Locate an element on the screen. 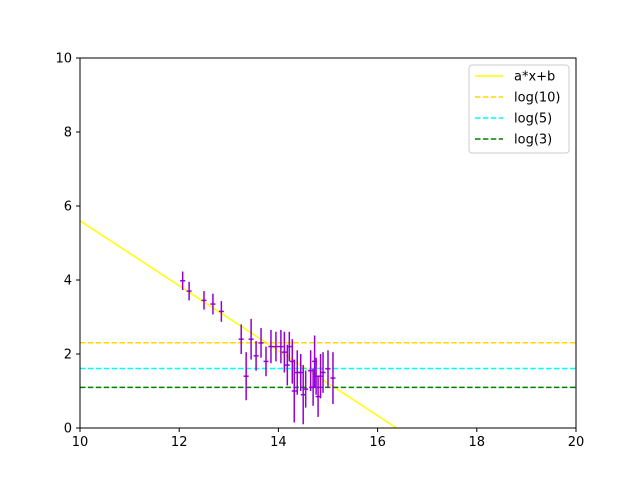  x-tick-label: 10 is located at coordinates (80, 442).